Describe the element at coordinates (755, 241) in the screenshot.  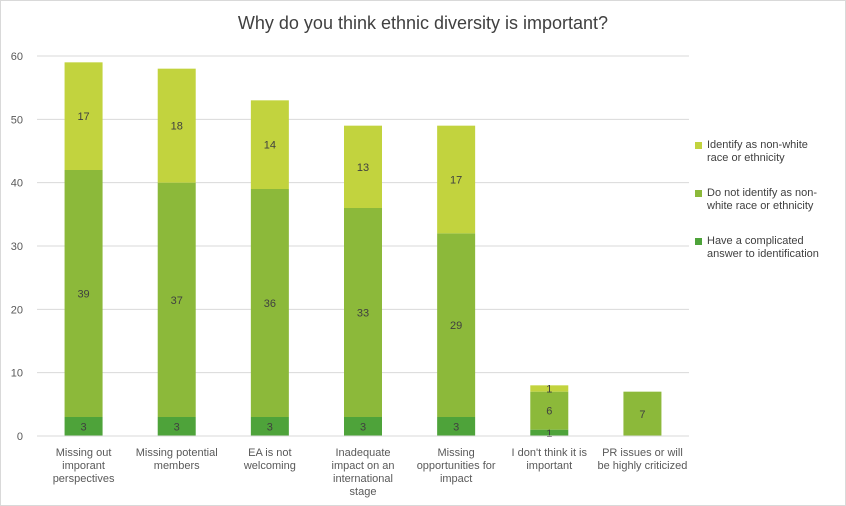
I see `legend-label: Have a complicated` at that location.